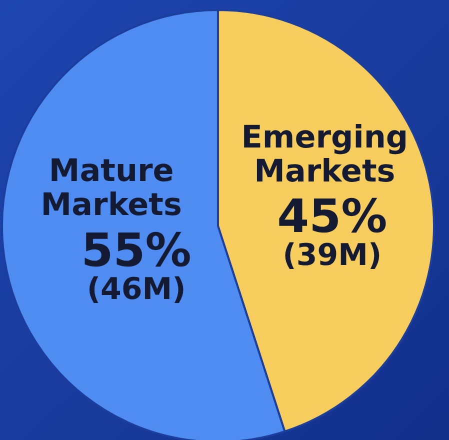 This screenshot has width=449, height=440. What do you see at coordinates (332, 231) in the screenshot?
I see `data-label: 45% (39M)` at bounding box center [332, 231].